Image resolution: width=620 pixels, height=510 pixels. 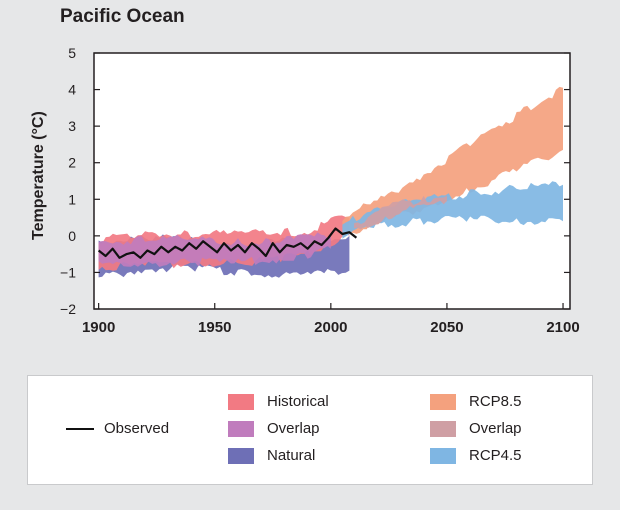 I want to click on rcp85-swatch, so click(x=443, y=401).